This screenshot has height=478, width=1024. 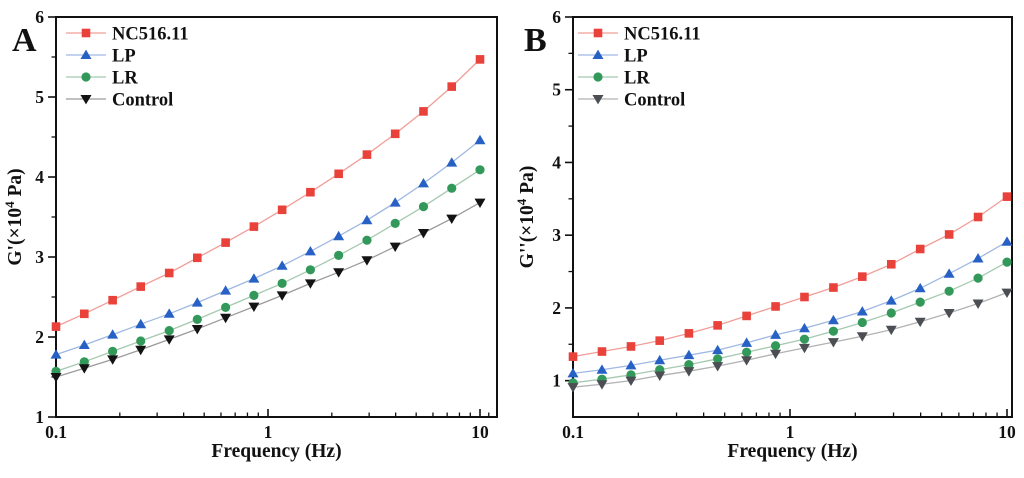 I want to click on legend-triangle-up-icon, so click(x=598, y=54).